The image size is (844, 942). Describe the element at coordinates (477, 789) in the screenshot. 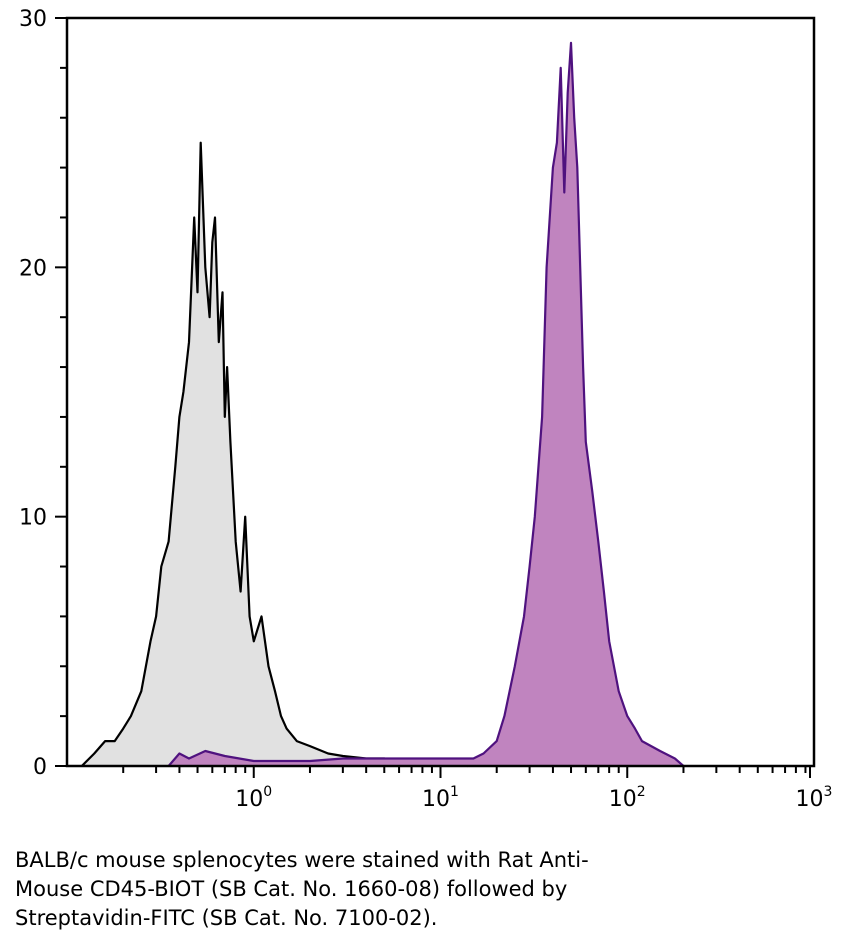

I see `x-axis: 10⁰ 10¹ 10² 10³` at that location.